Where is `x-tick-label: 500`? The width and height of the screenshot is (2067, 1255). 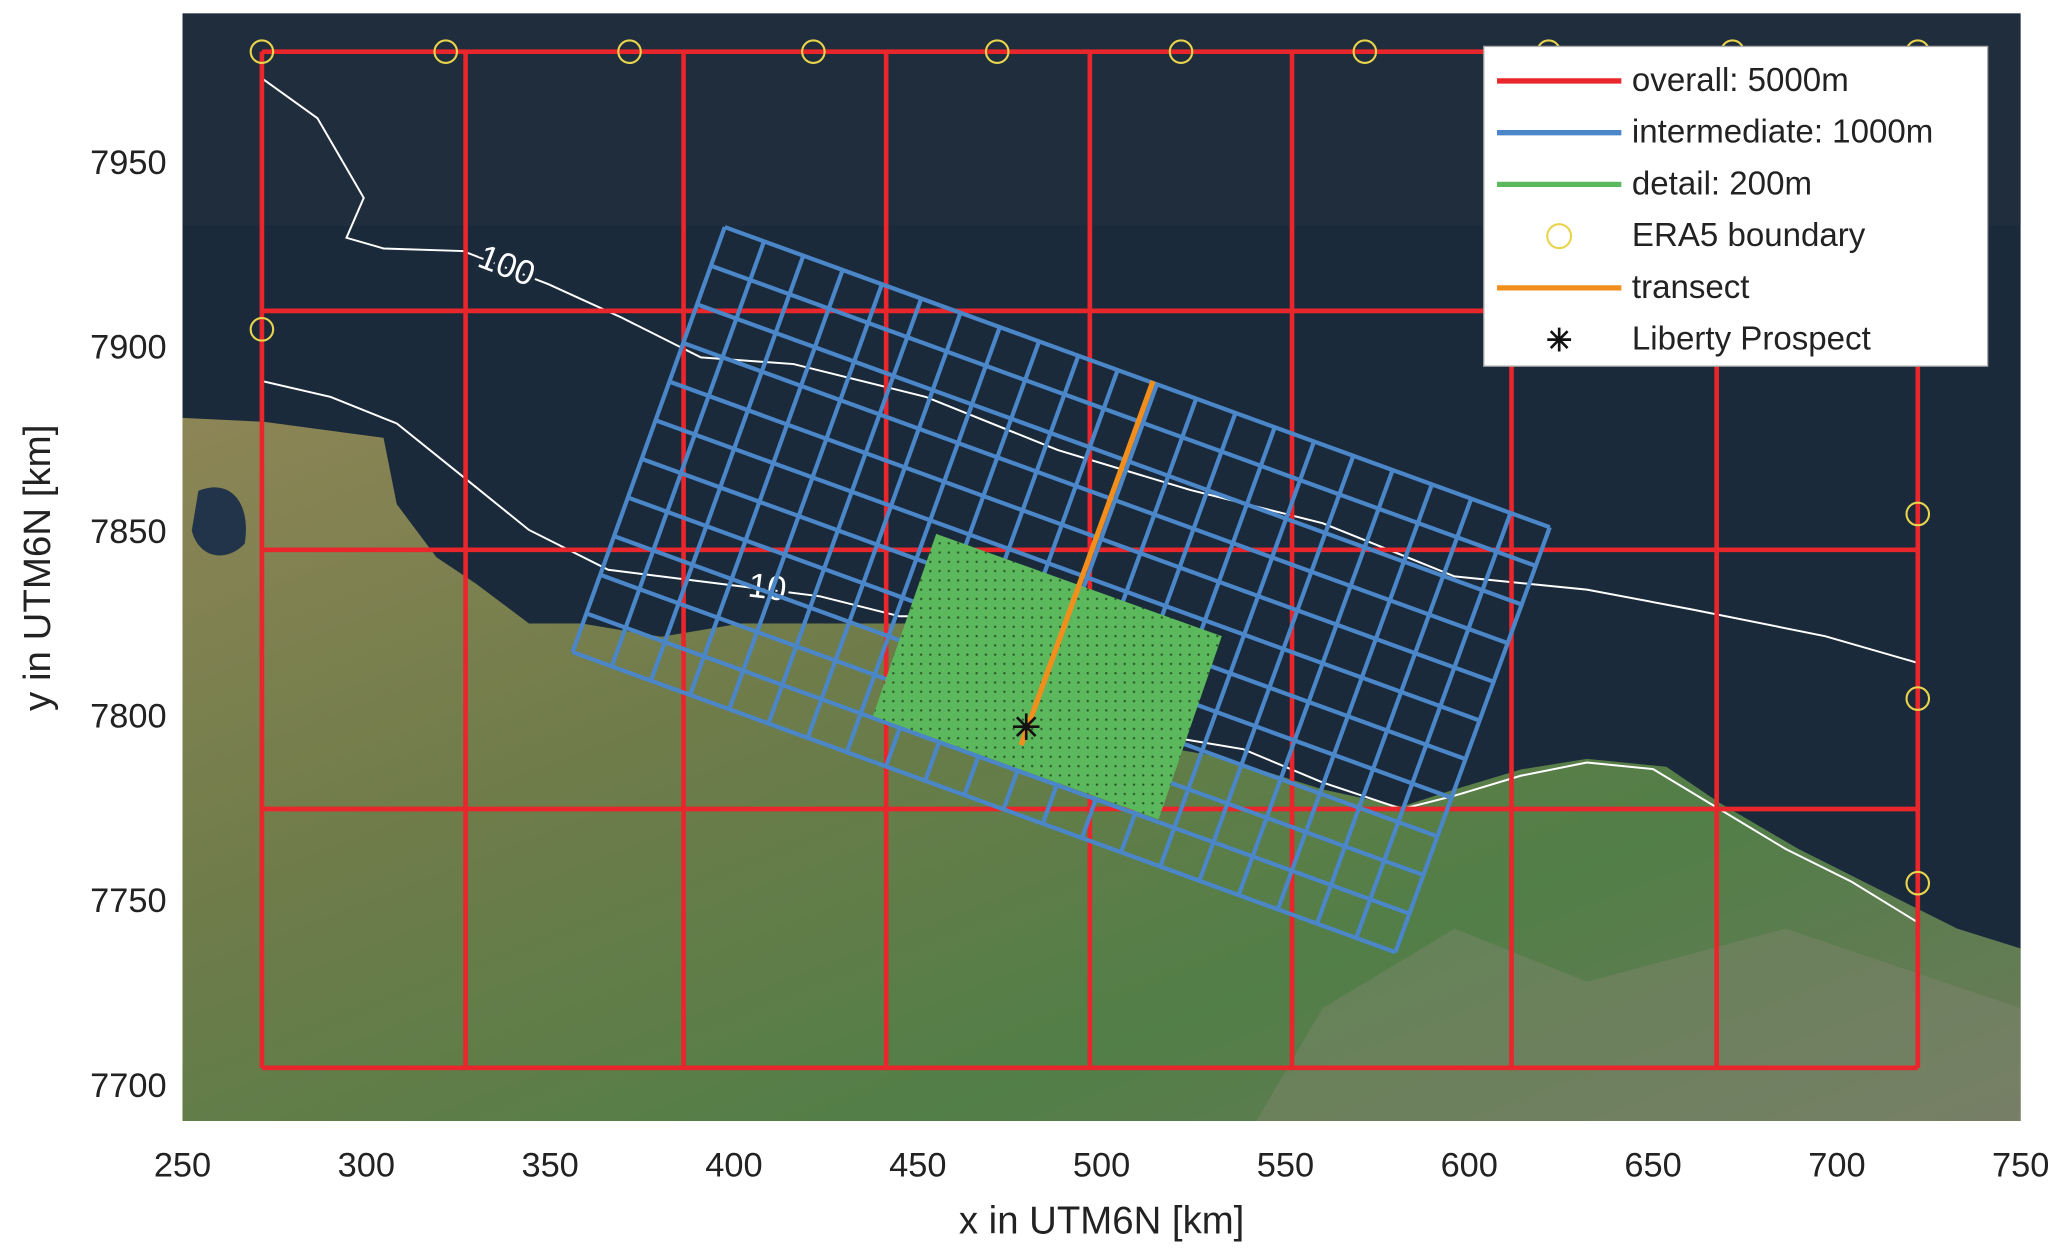 x-tick-label: 500 is located at coordinates (1101, 1166).